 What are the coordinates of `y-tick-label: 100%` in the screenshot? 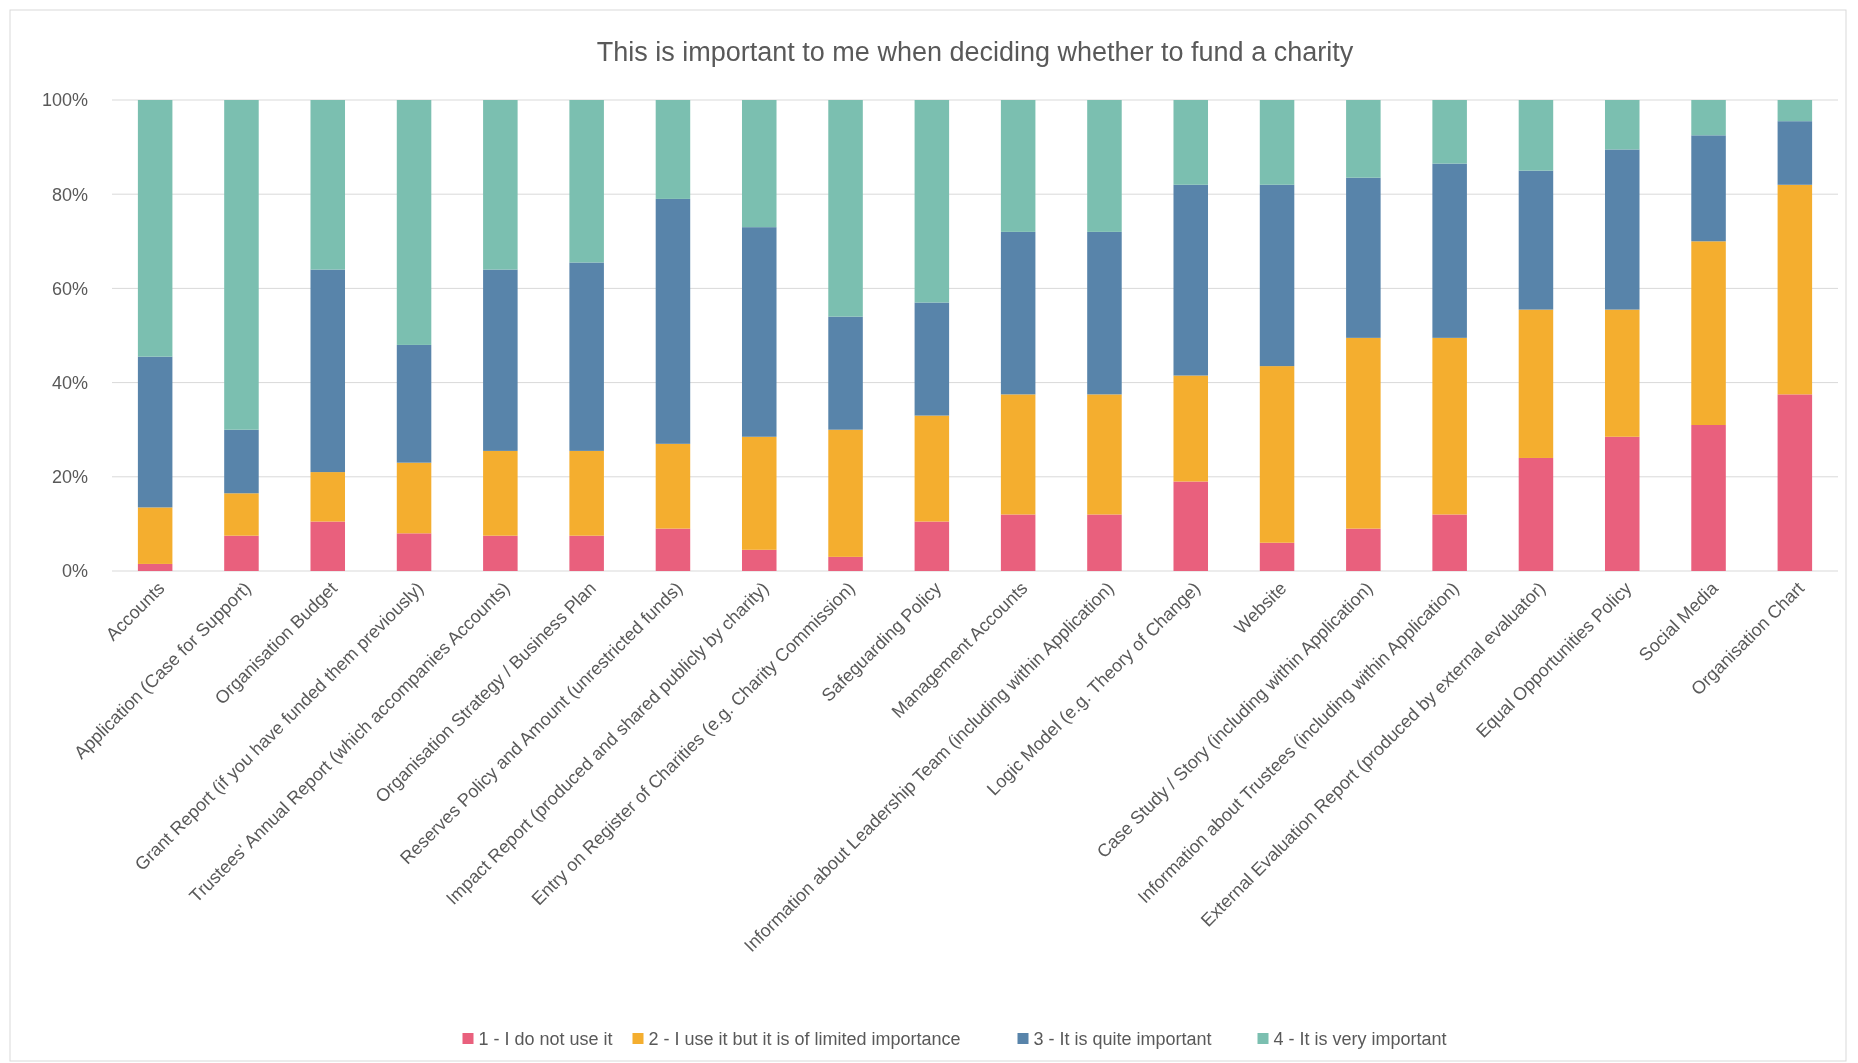 It's located at (64, 100).